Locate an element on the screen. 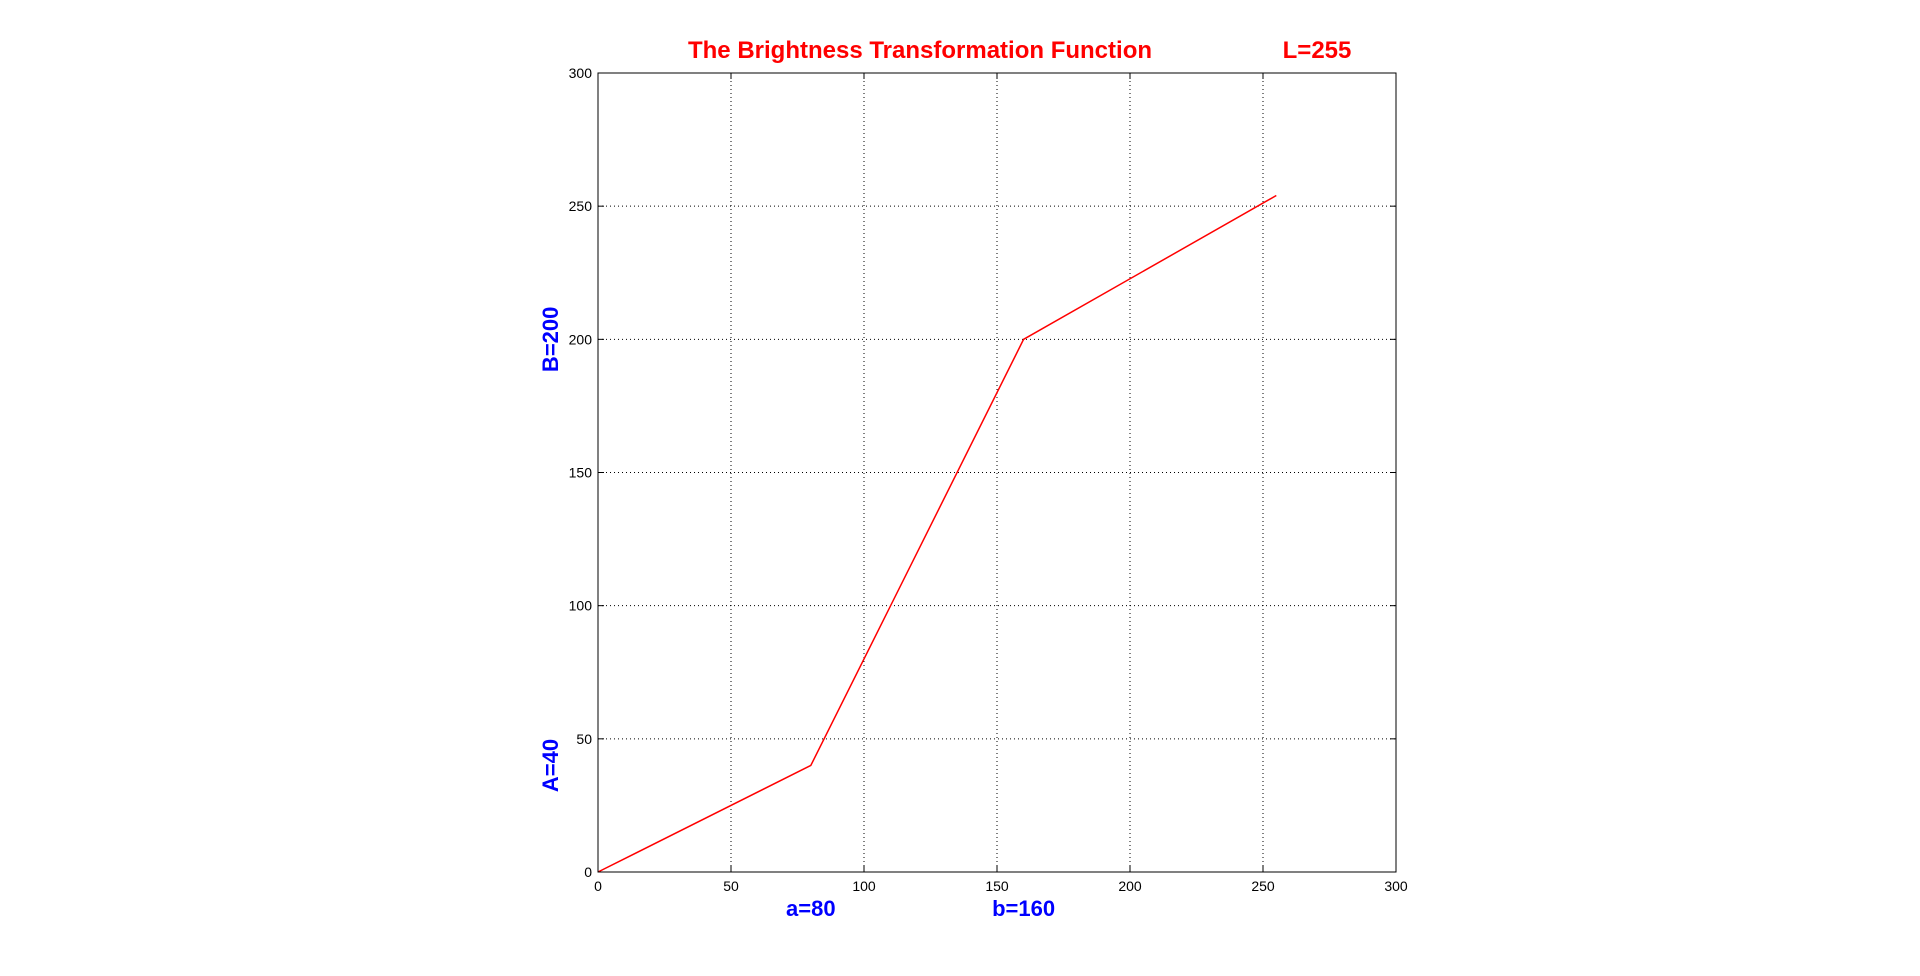 The width and height of the screenshot is (1920, 976). y-tick-label: 250 is located at coordinates (581, 206).